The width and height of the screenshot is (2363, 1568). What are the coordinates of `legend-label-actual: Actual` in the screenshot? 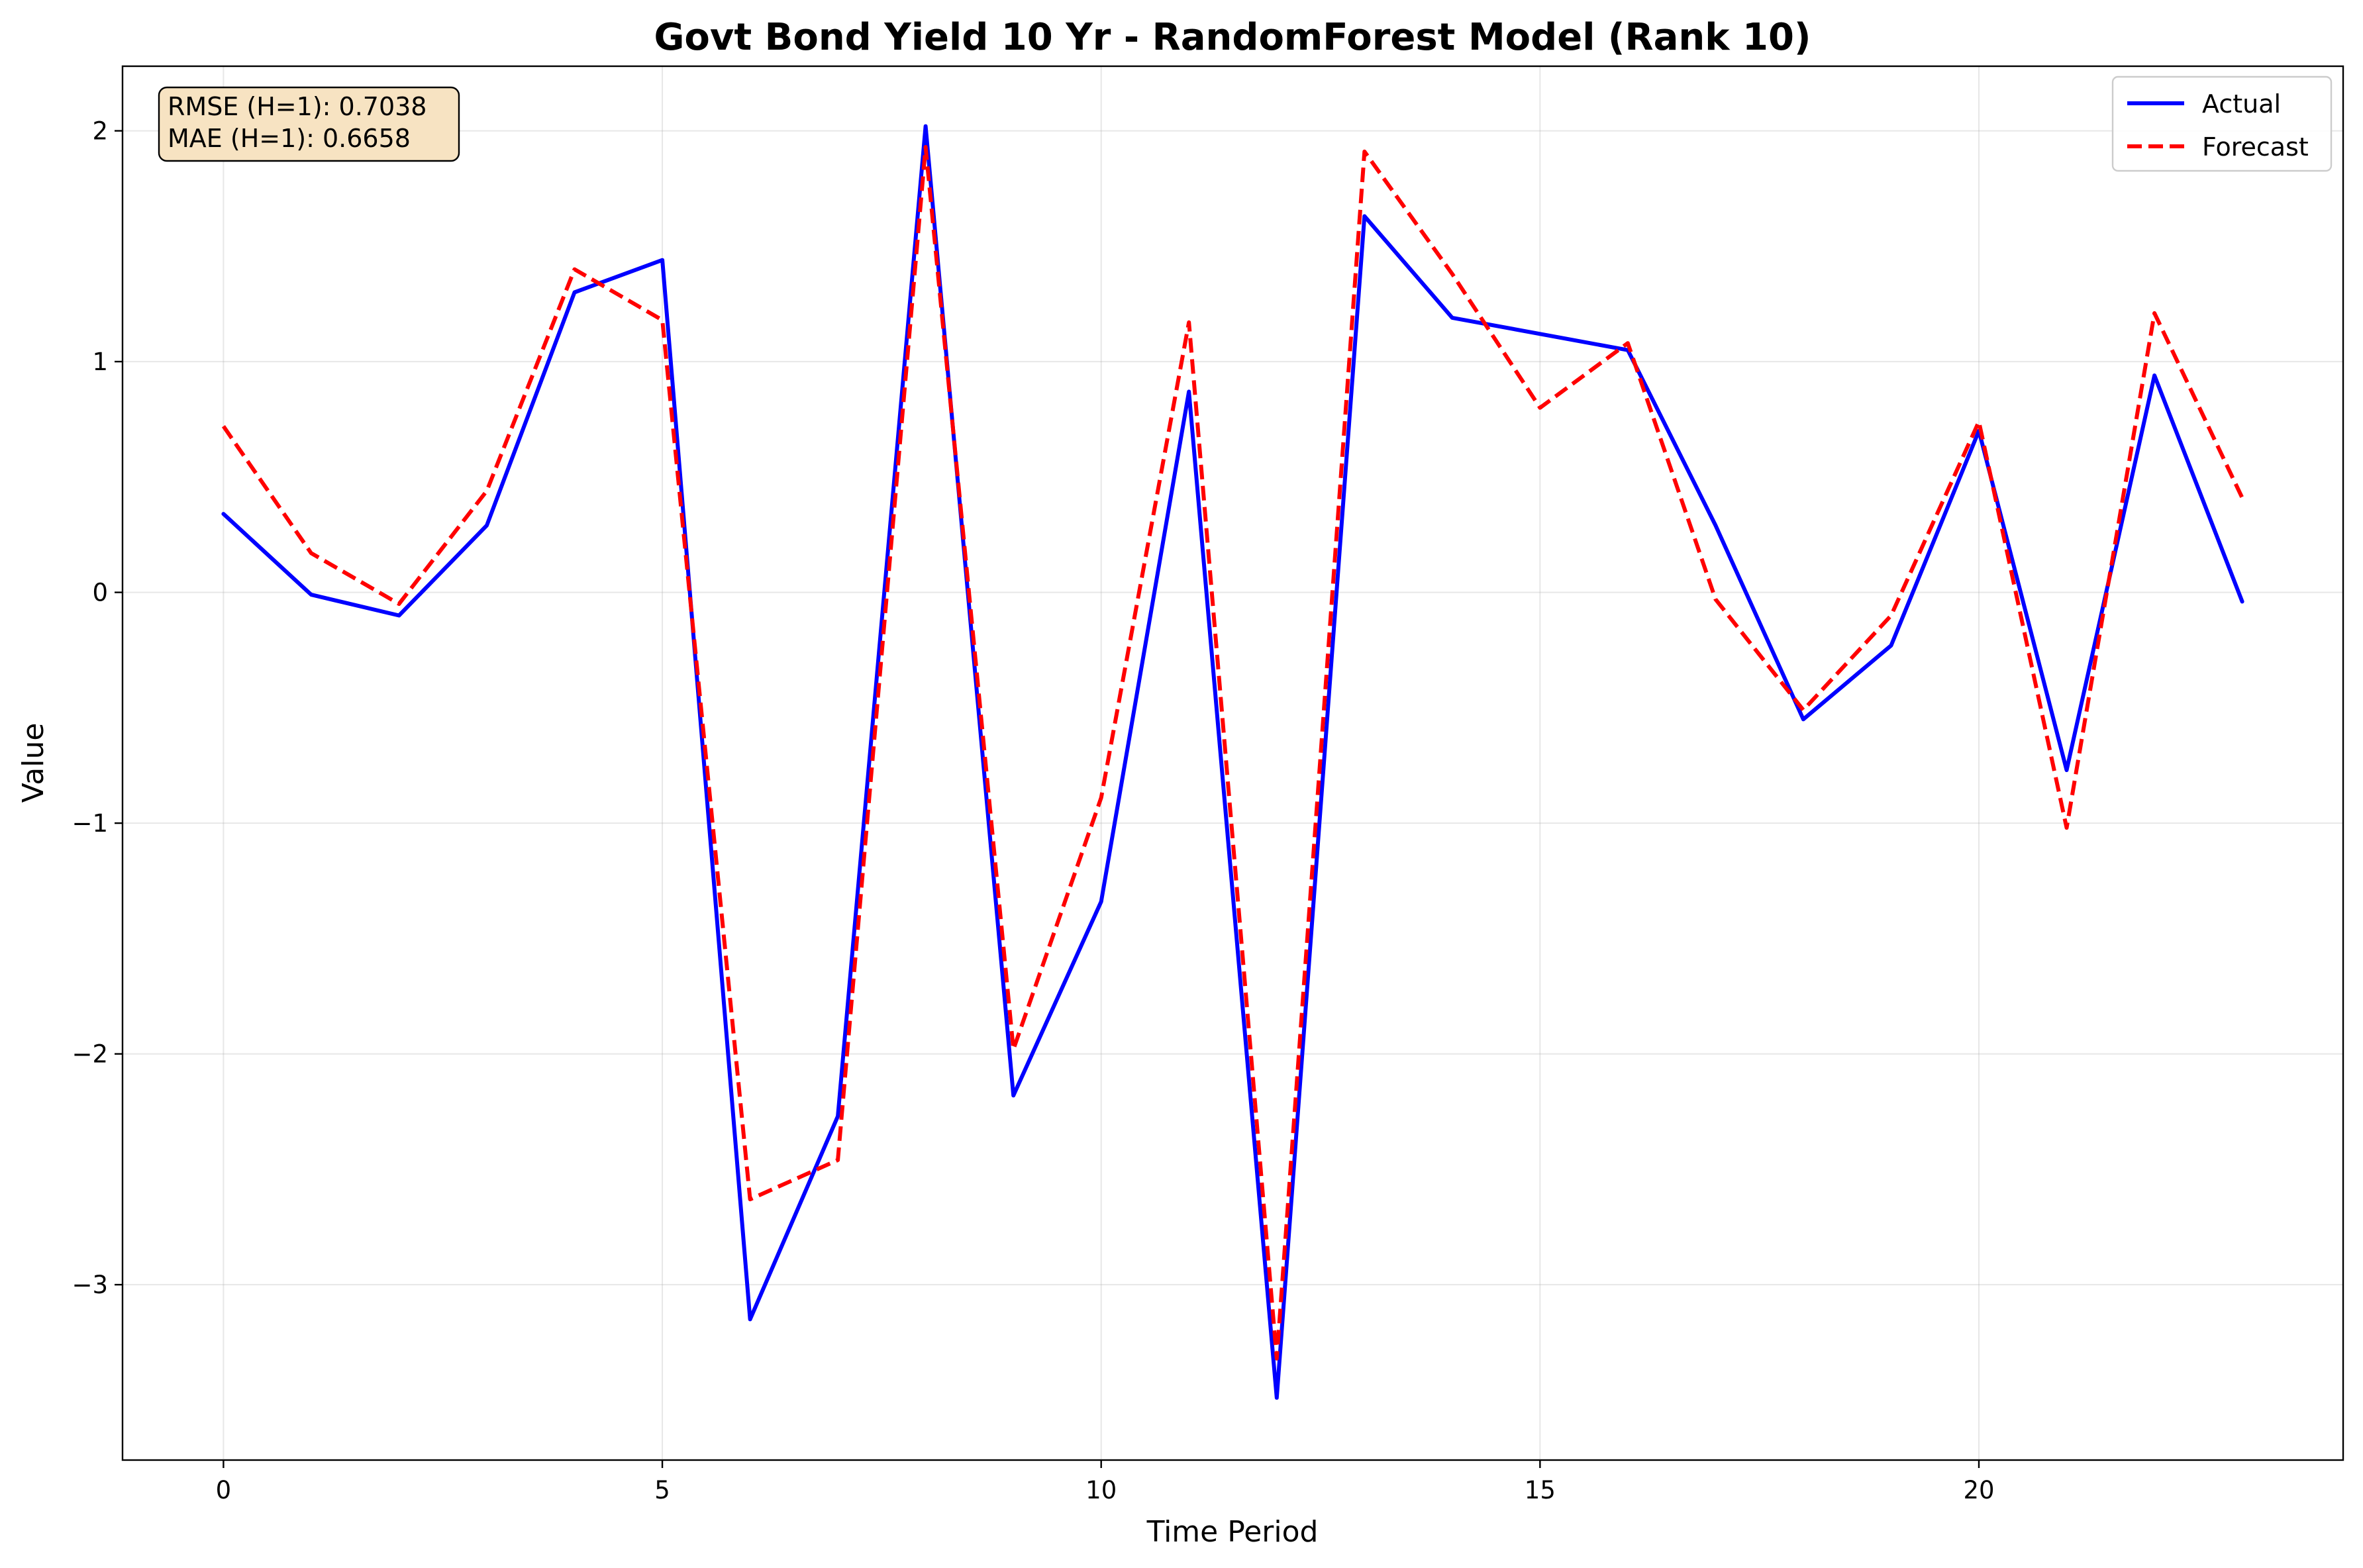 It's located at (2241, 104).